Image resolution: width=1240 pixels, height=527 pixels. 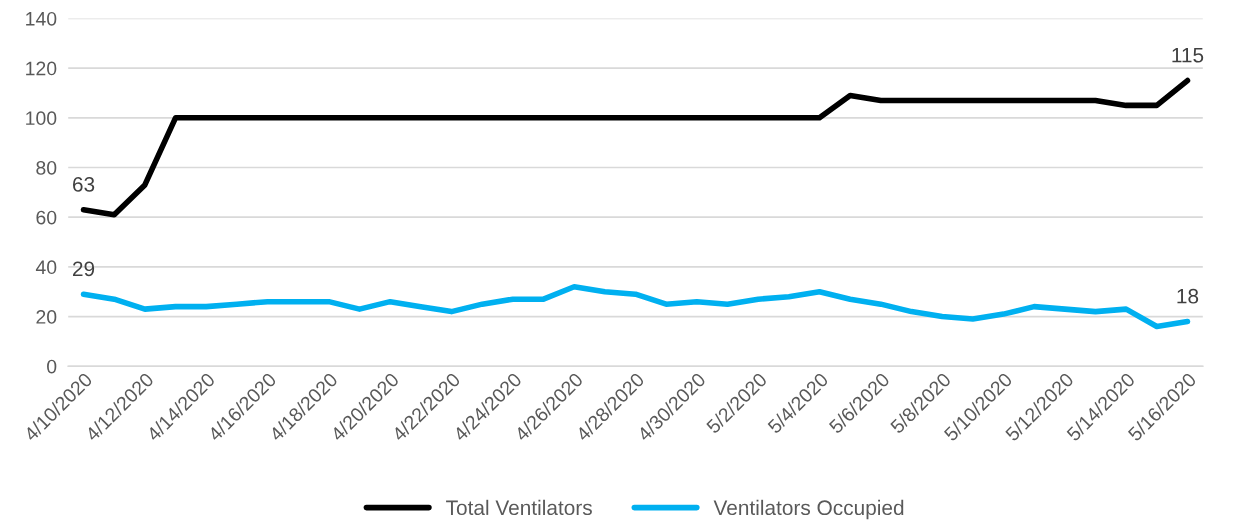 What do you see at coordinates (46, 317) in the screenshot?
I see `y-tick-label: 20` at bounding box center [46, 317].